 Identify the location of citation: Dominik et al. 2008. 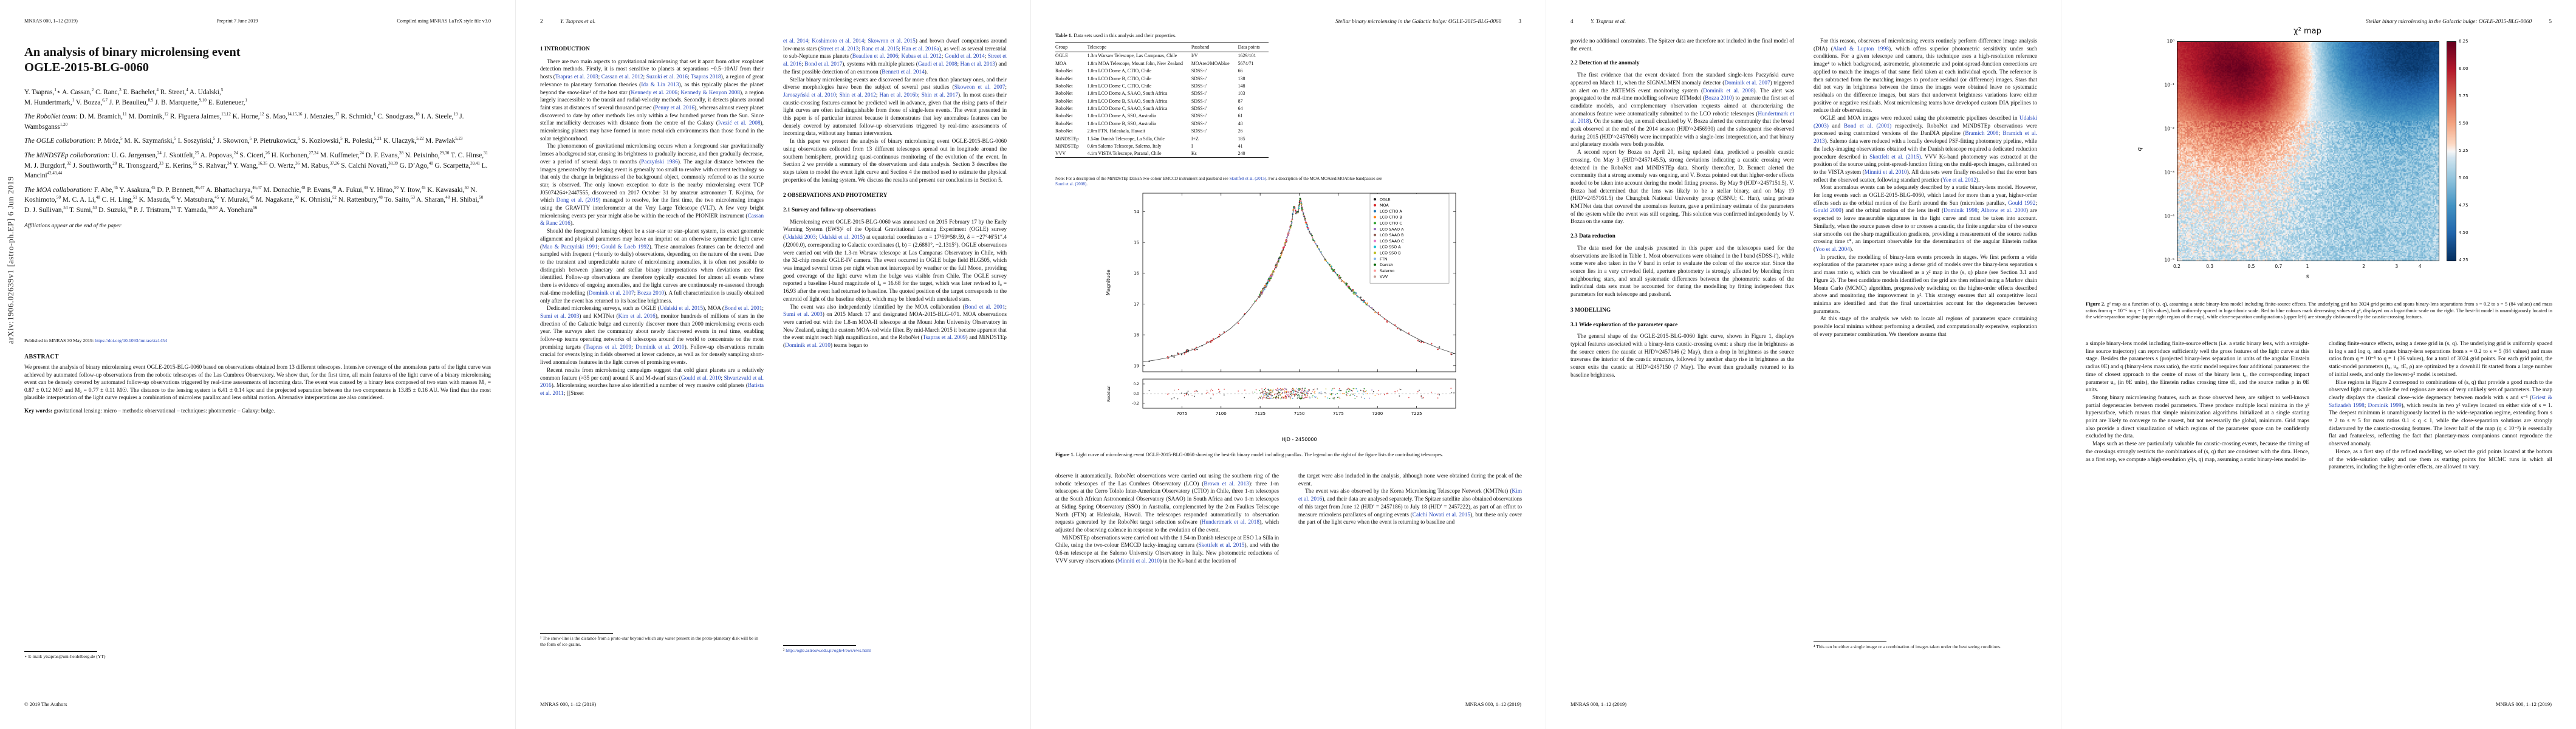
(1728, 90).